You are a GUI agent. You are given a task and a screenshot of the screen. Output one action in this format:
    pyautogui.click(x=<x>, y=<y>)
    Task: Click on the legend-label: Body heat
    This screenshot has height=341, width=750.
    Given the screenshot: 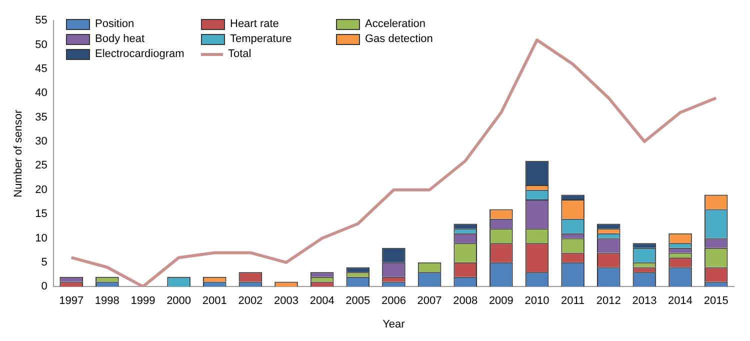 What is the action you would take?
    pyautogui.click(x=120, y=39)
    